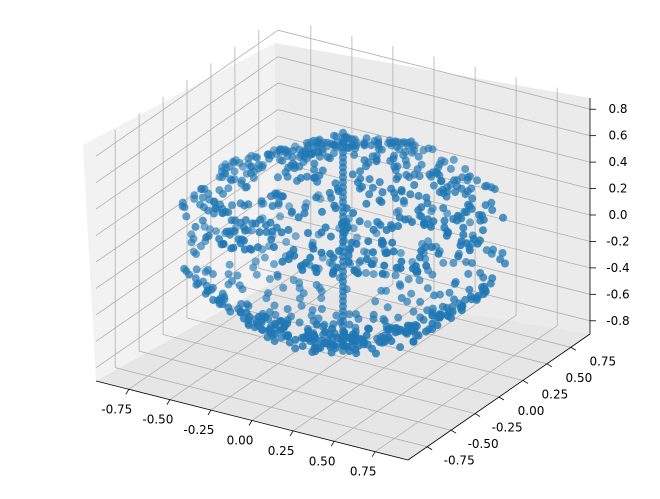 This screenshot has height=499, width=660. What do you see at coordinates (617, 109) in the screenshot?
I see `z-tick-label: 0.8` at bounding box center [617, 109].